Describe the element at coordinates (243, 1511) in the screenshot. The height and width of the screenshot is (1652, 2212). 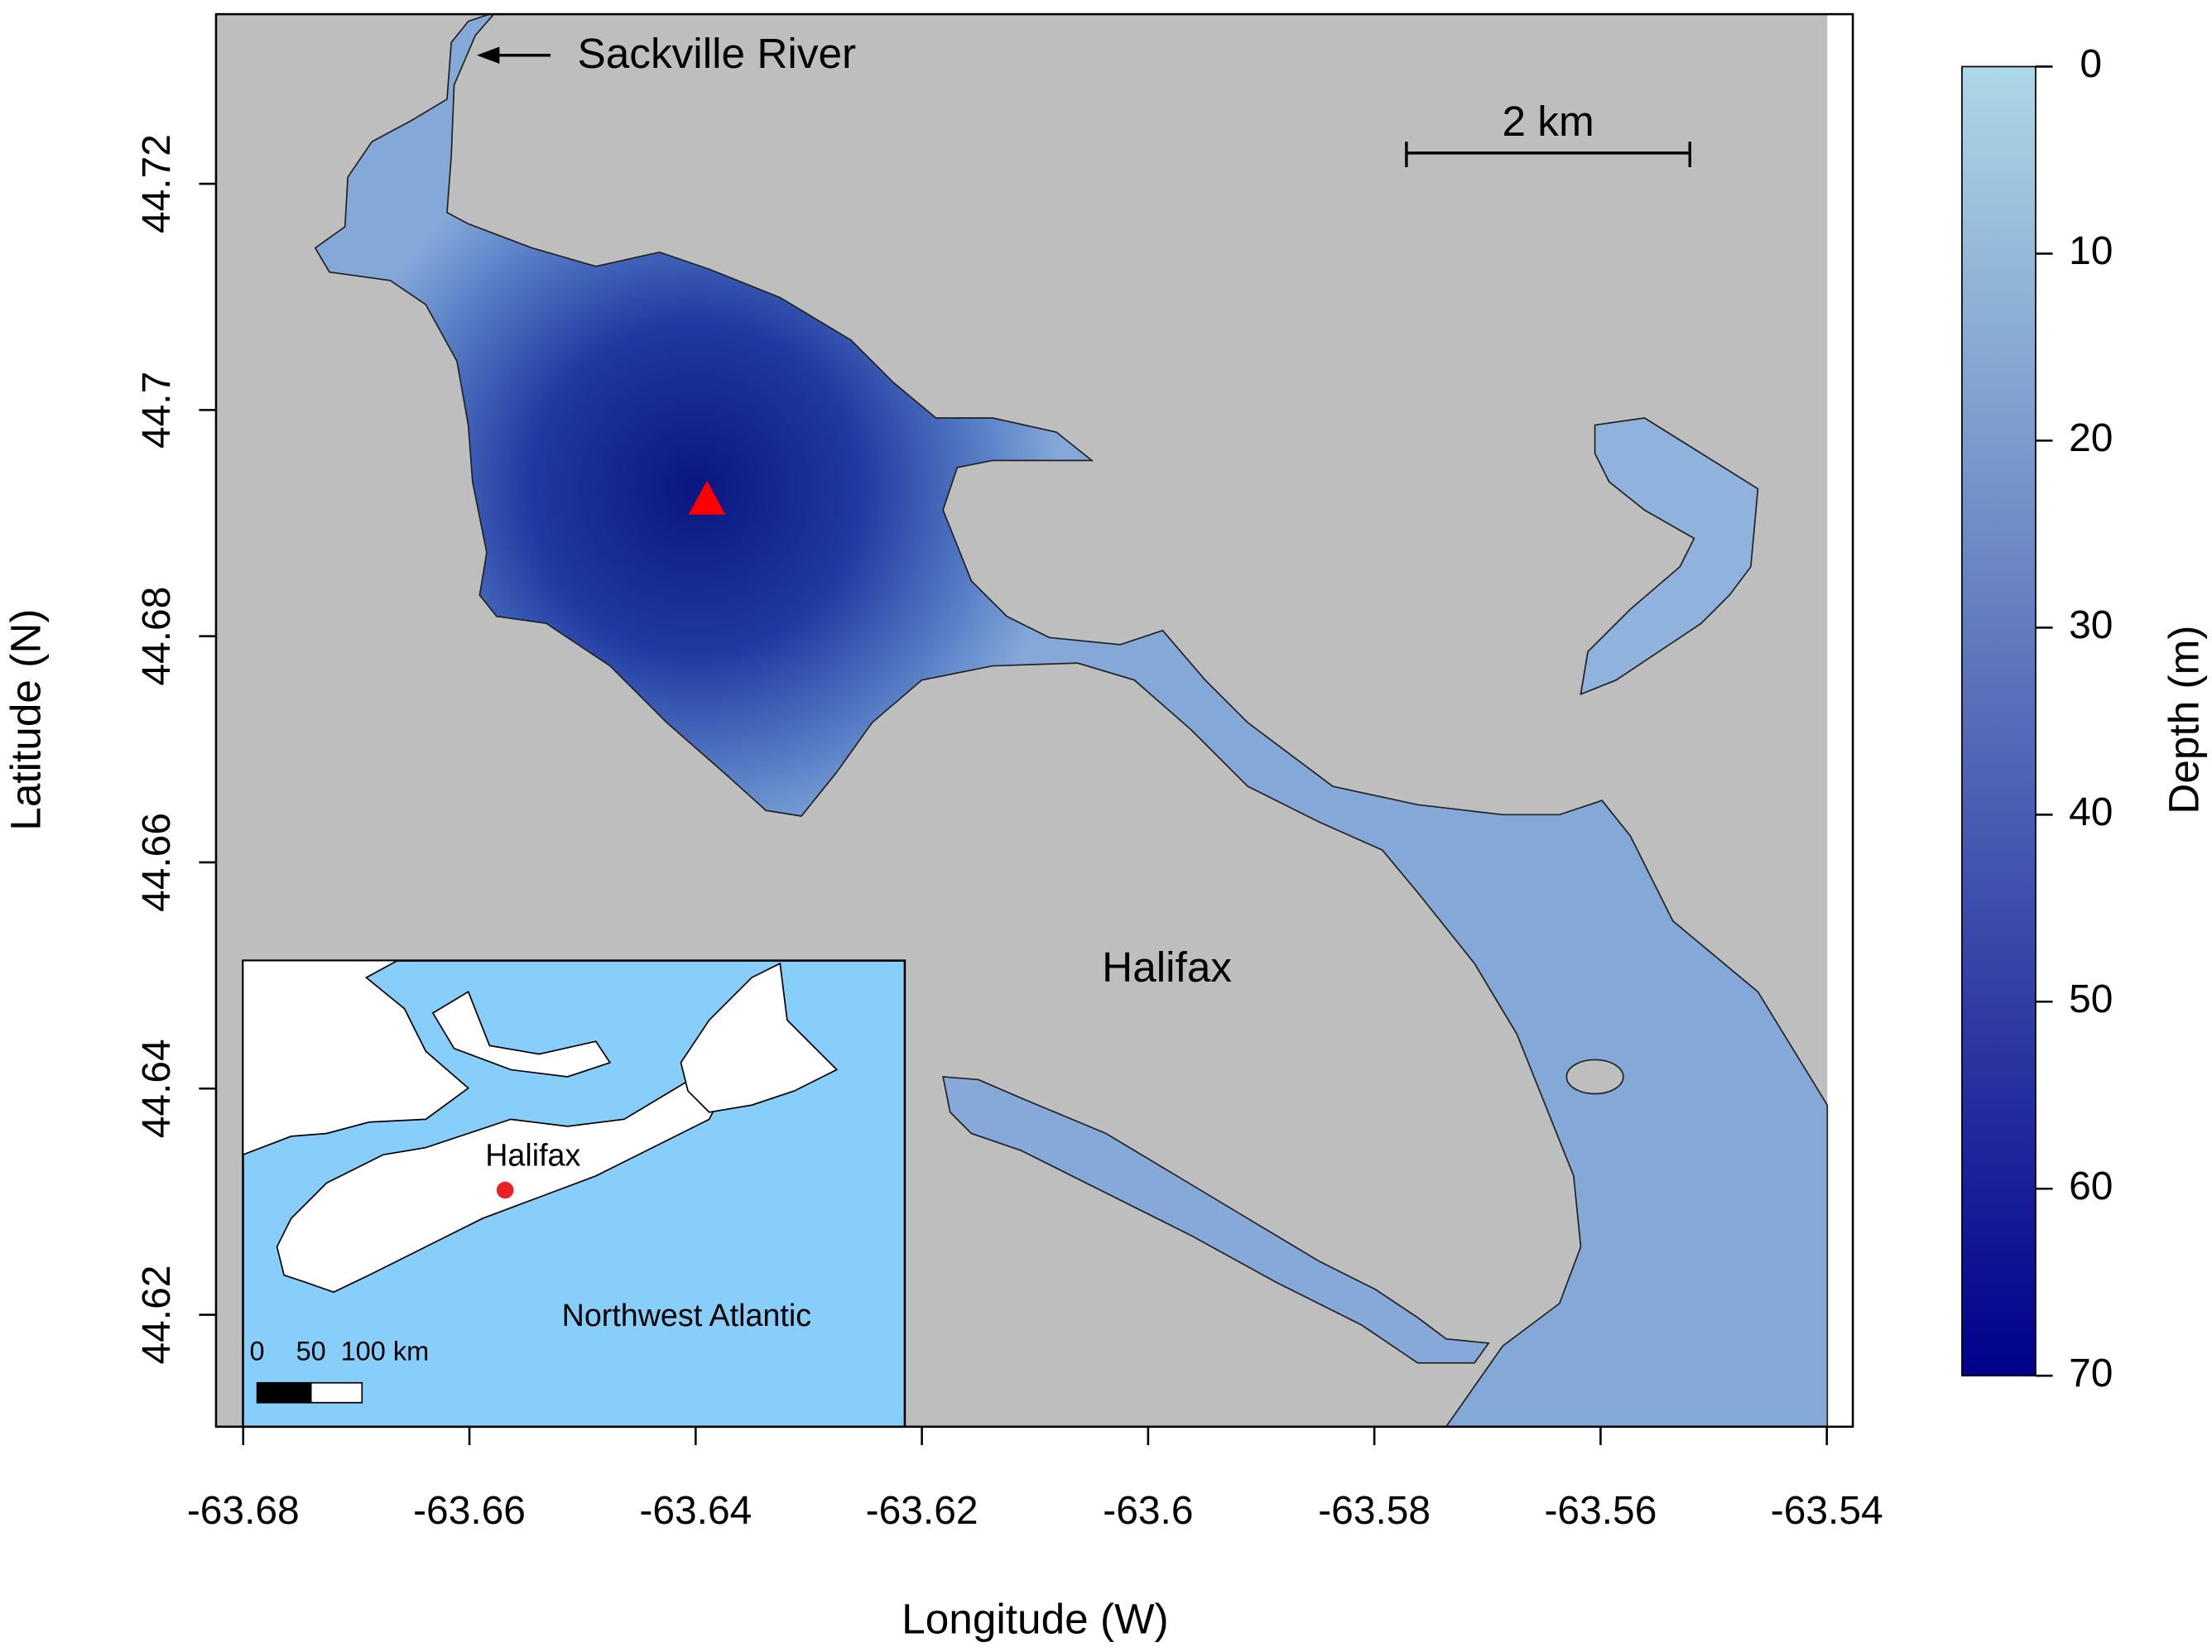
I see `x-tick-label: -63.68` at that location.